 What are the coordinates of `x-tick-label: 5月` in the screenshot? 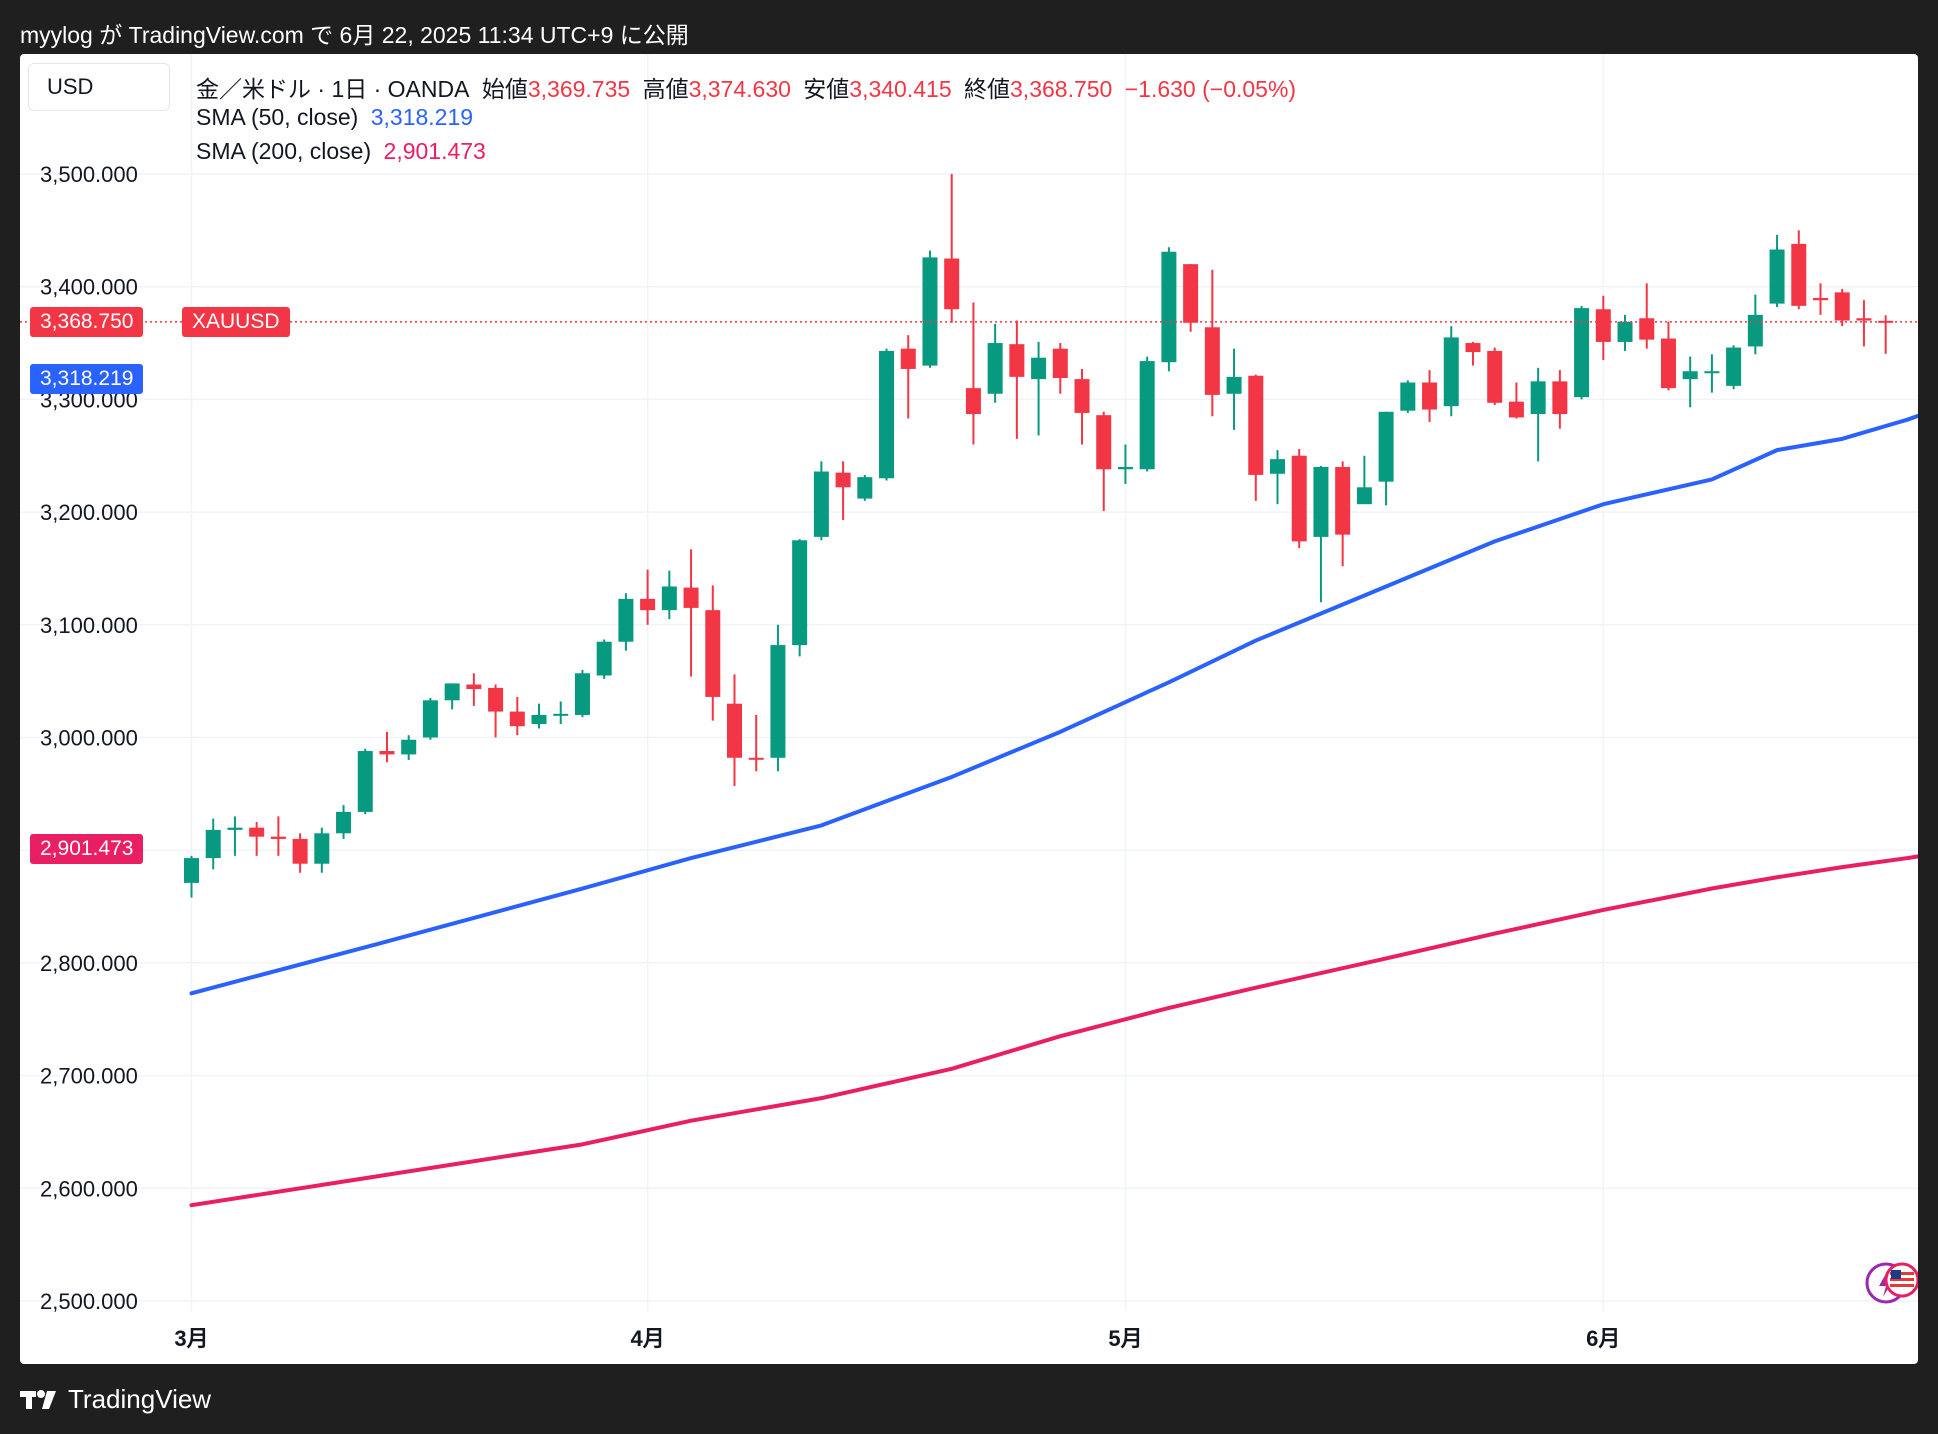 It's located at (1125, 1338).